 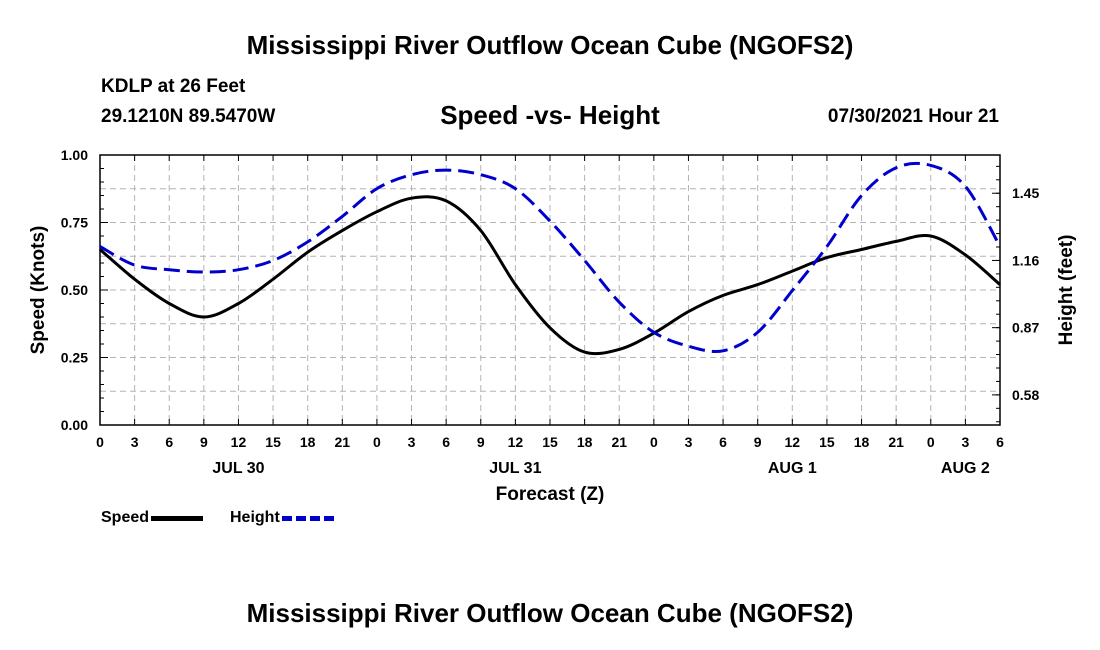 What do you see at coordinates (74, 425) in the screenshot?
I see `y-tick-label: 0.00` at bounding box center [74, 425].